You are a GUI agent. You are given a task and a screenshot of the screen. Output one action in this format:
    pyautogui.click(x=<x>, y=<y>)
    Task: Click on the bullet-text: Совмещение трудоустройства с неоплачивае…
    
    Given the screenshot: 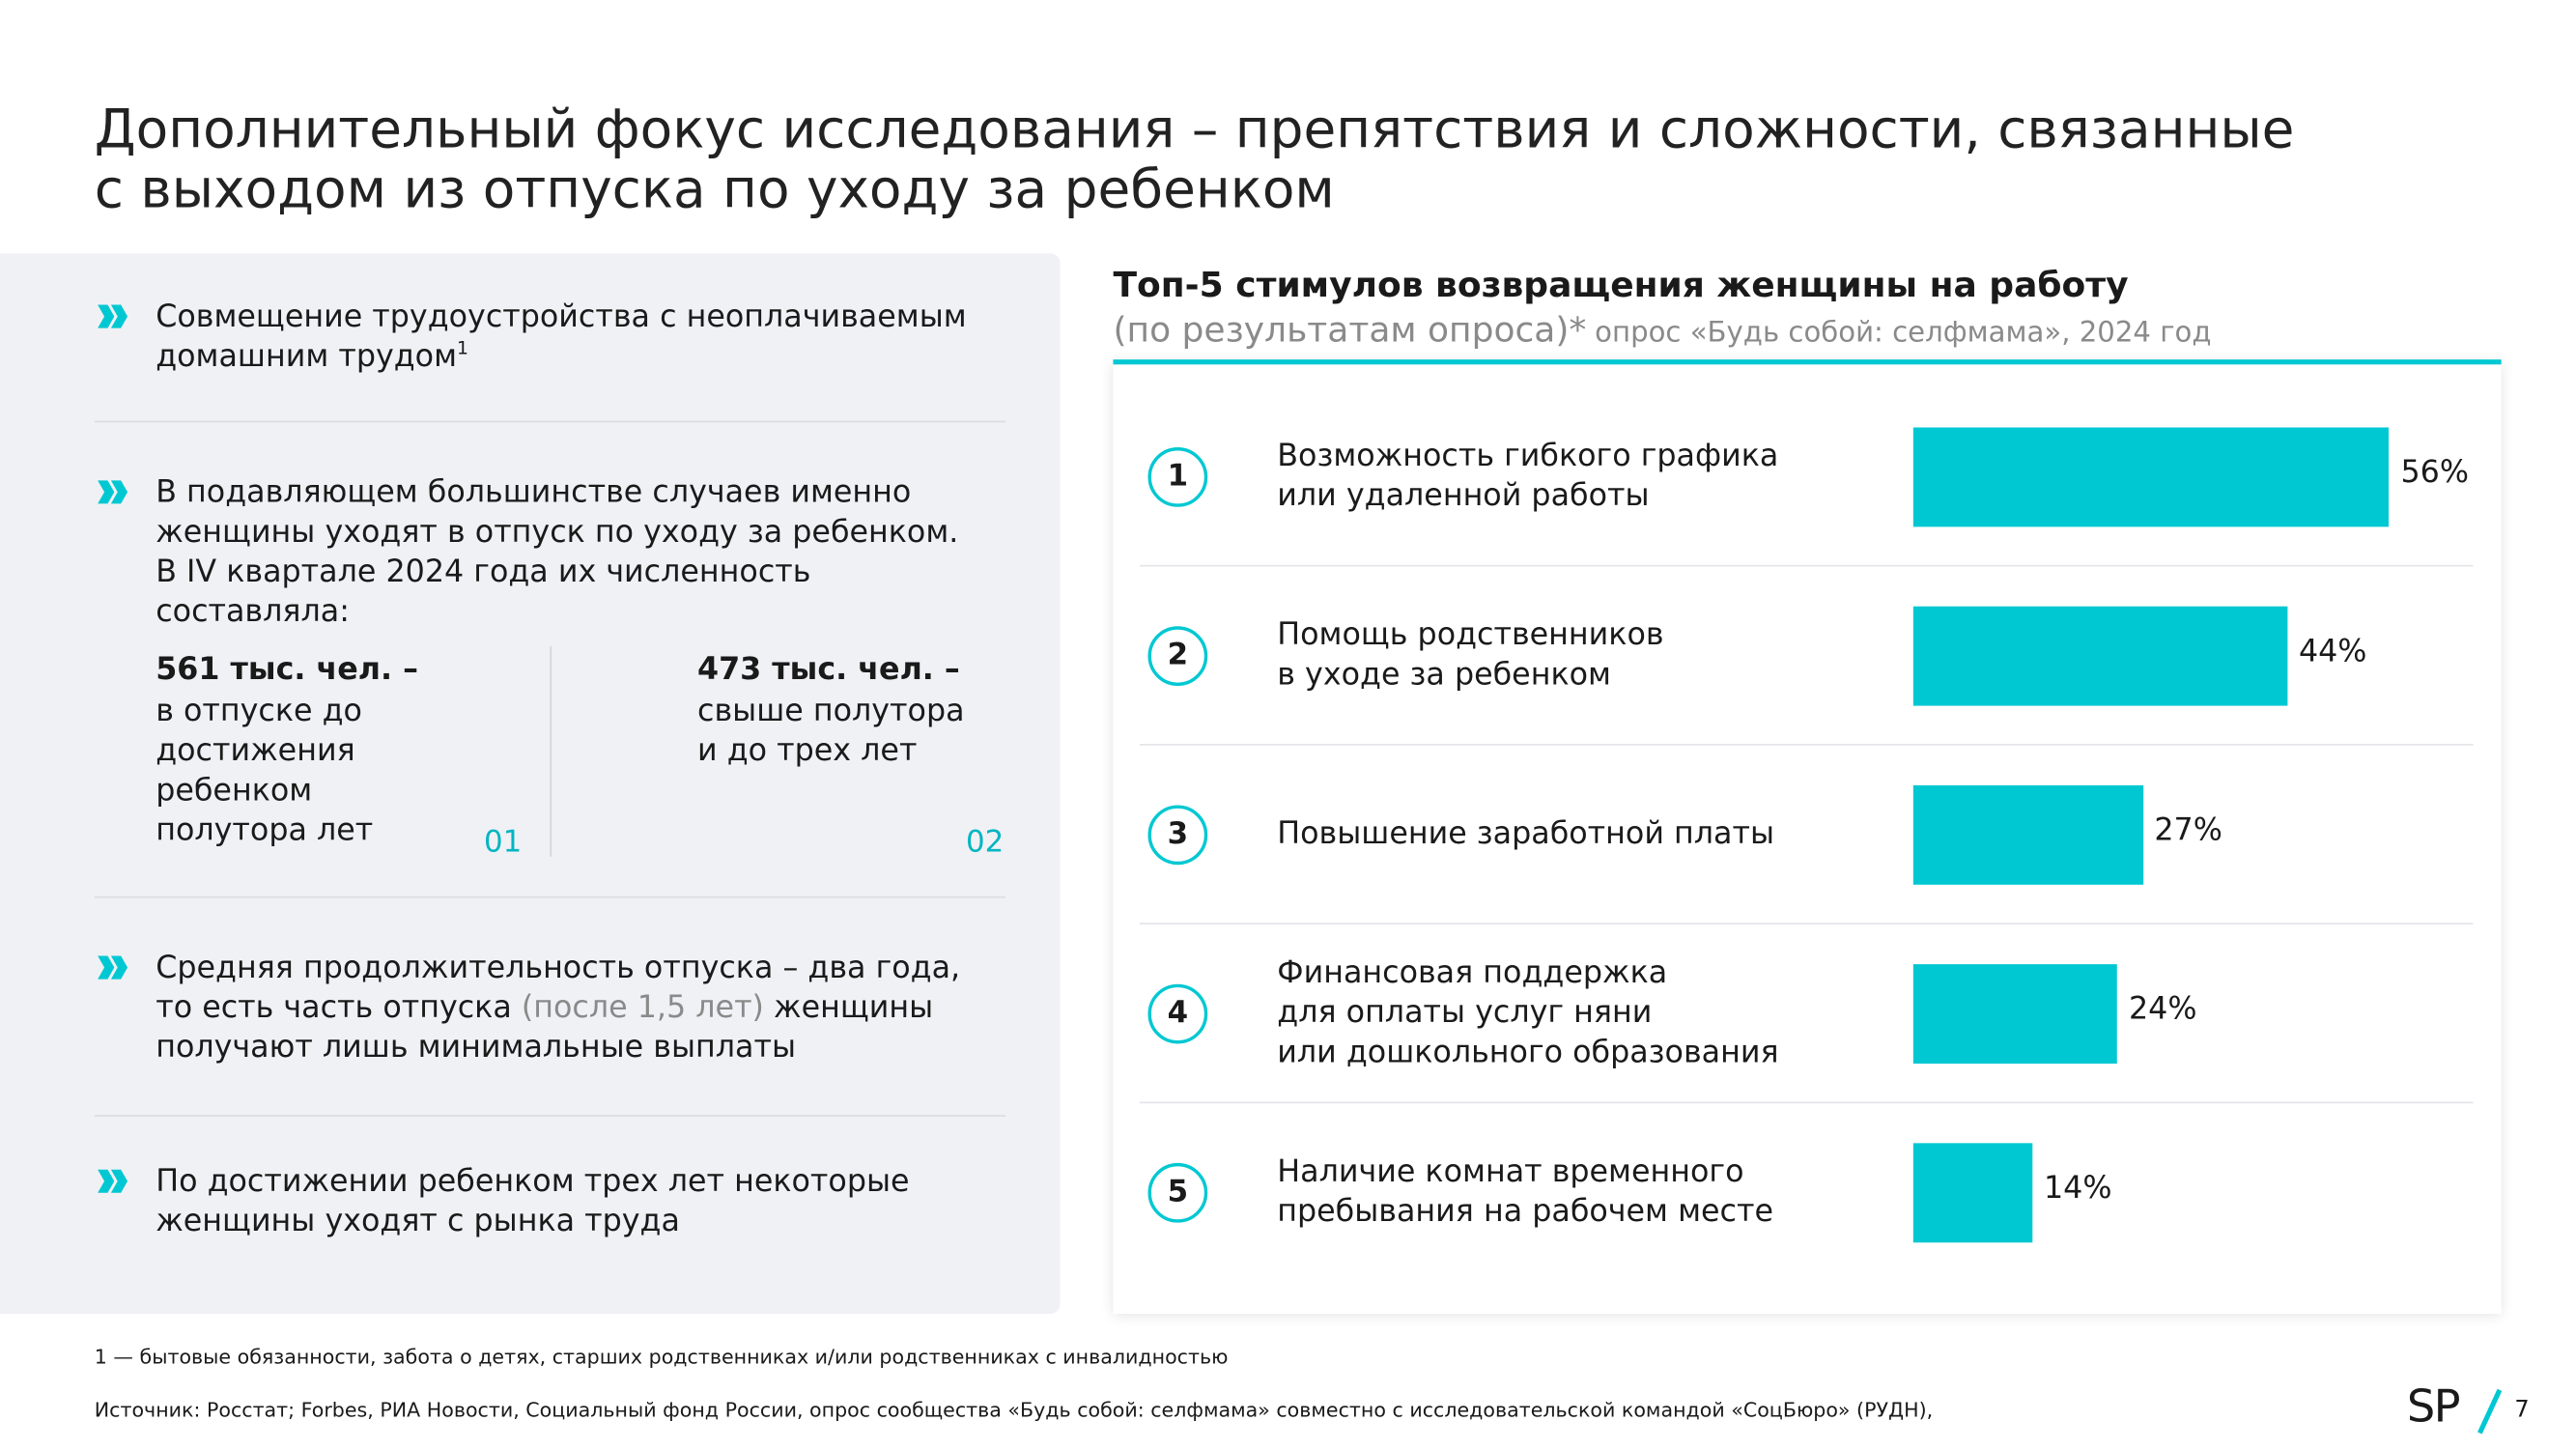 What is the action you would take?
    pyautogui.click(x=561, y=337)
    